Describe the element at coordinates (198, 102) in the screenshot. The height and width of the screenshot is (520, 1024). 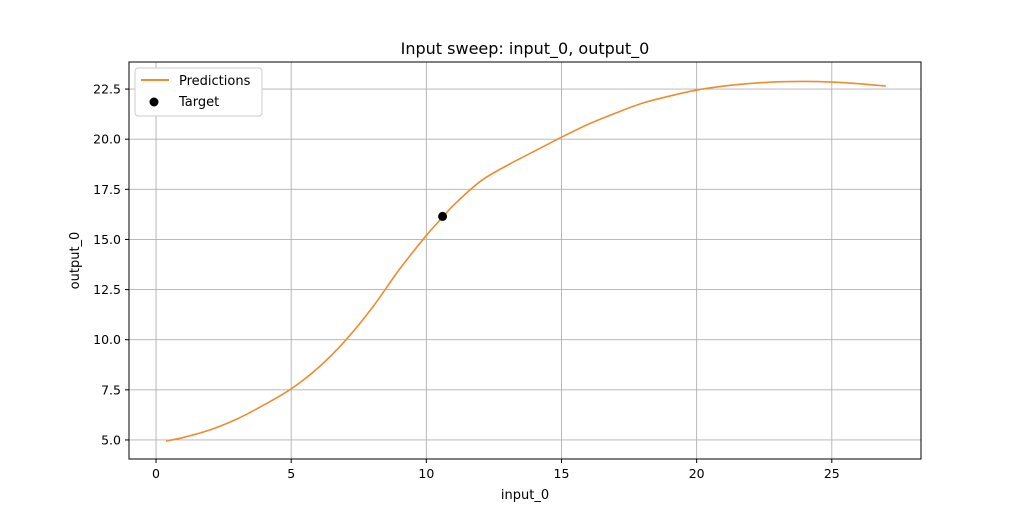
I see `legend-target-label: Target` at that location.